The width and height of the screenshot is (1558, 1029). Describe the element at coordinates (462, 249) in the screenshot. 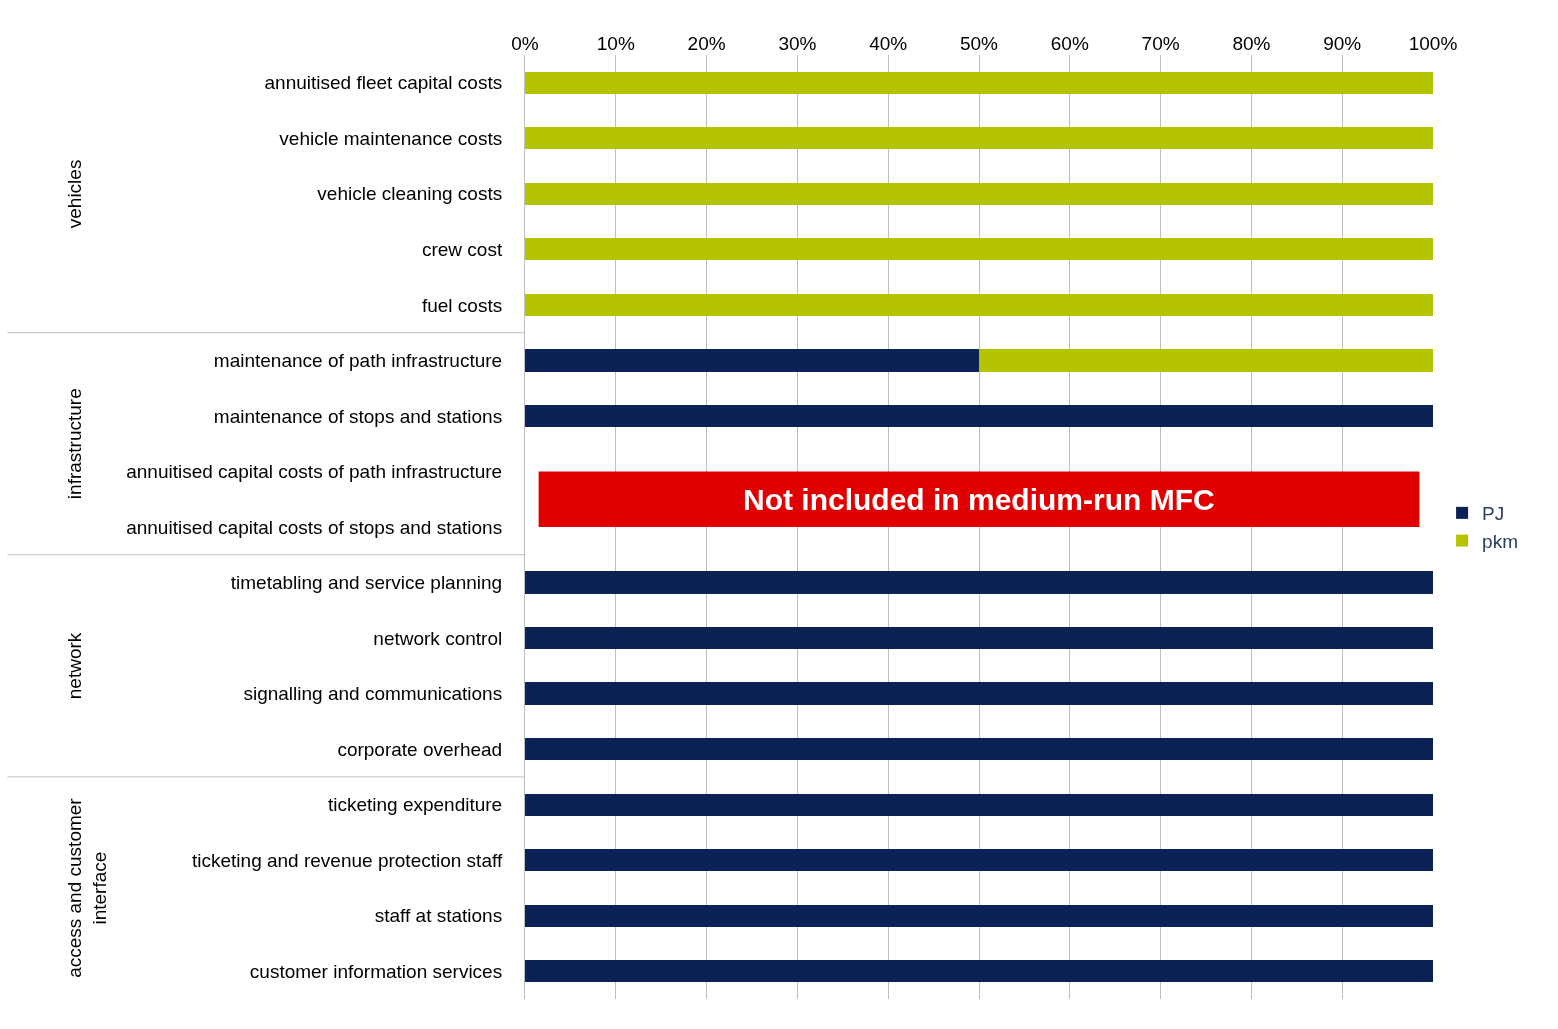

I see `y-tick-label: crew cost` at that location.